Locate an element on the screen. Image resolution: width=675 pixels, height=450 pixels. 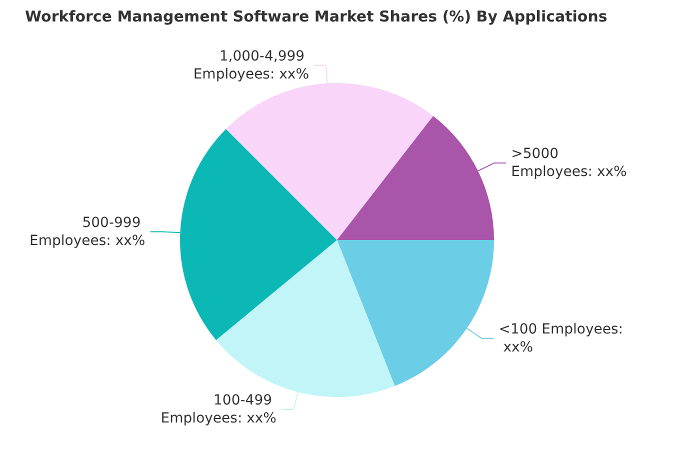
slice-label: 1,000-4,999 Employees: xx% is located at coordinates (251, 65).